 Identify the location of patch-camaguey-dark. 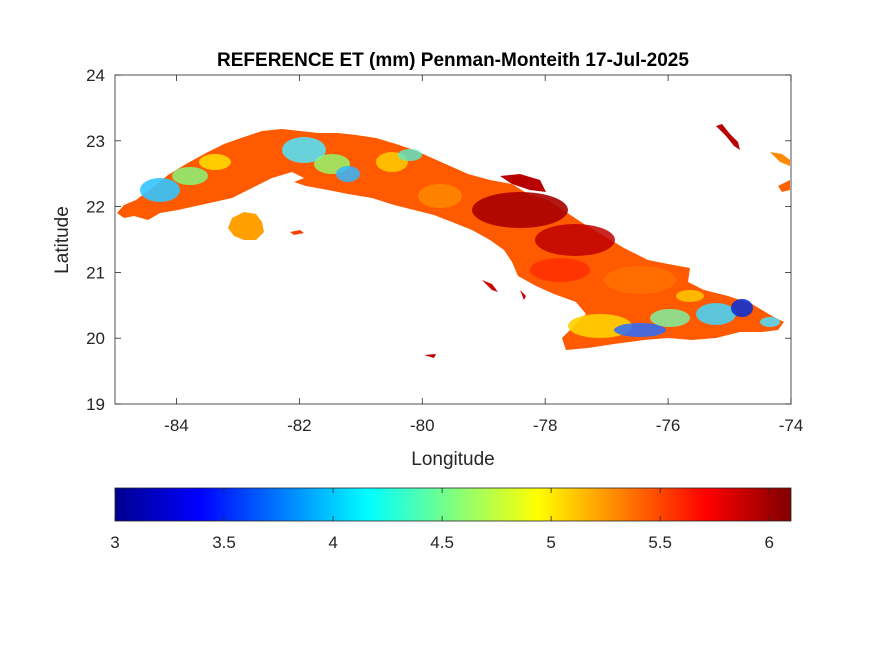
(575, 240).